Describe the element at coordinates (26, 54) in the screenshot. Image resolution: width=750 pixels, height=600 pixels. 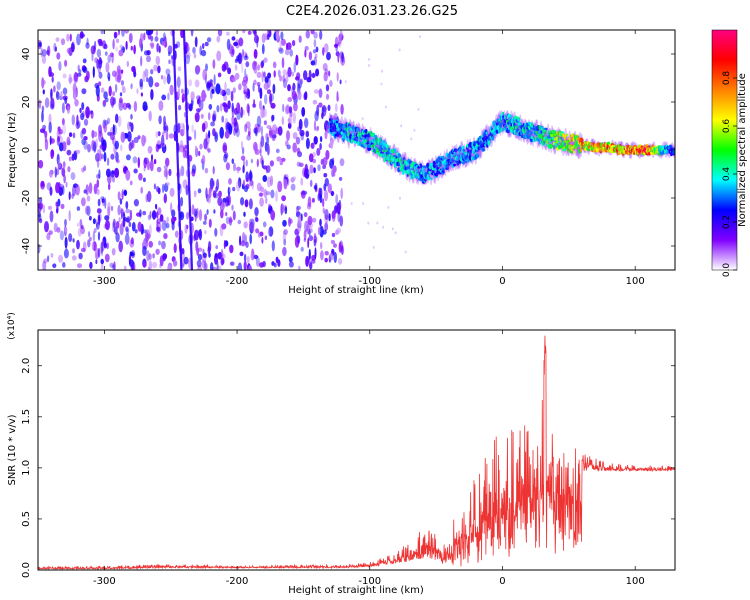
I see `y-tick-label: 40` at that location.